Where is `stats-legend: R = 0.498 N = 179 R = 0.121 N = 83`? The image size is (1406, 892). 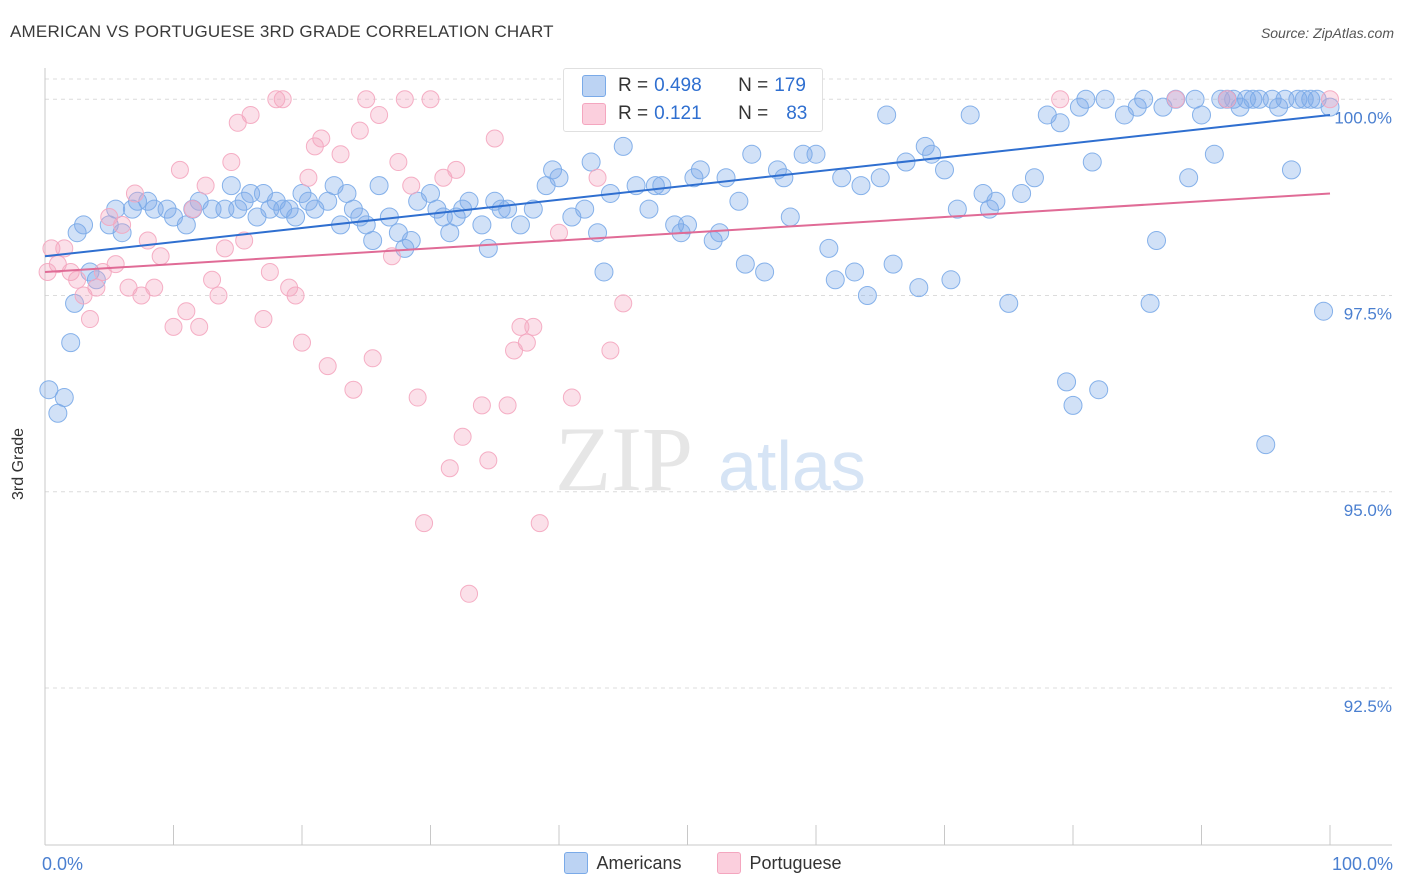 stats-legend: R = 0.498 N = 179 R = 0.121 N = 83 is located at coordinates (693, 100).